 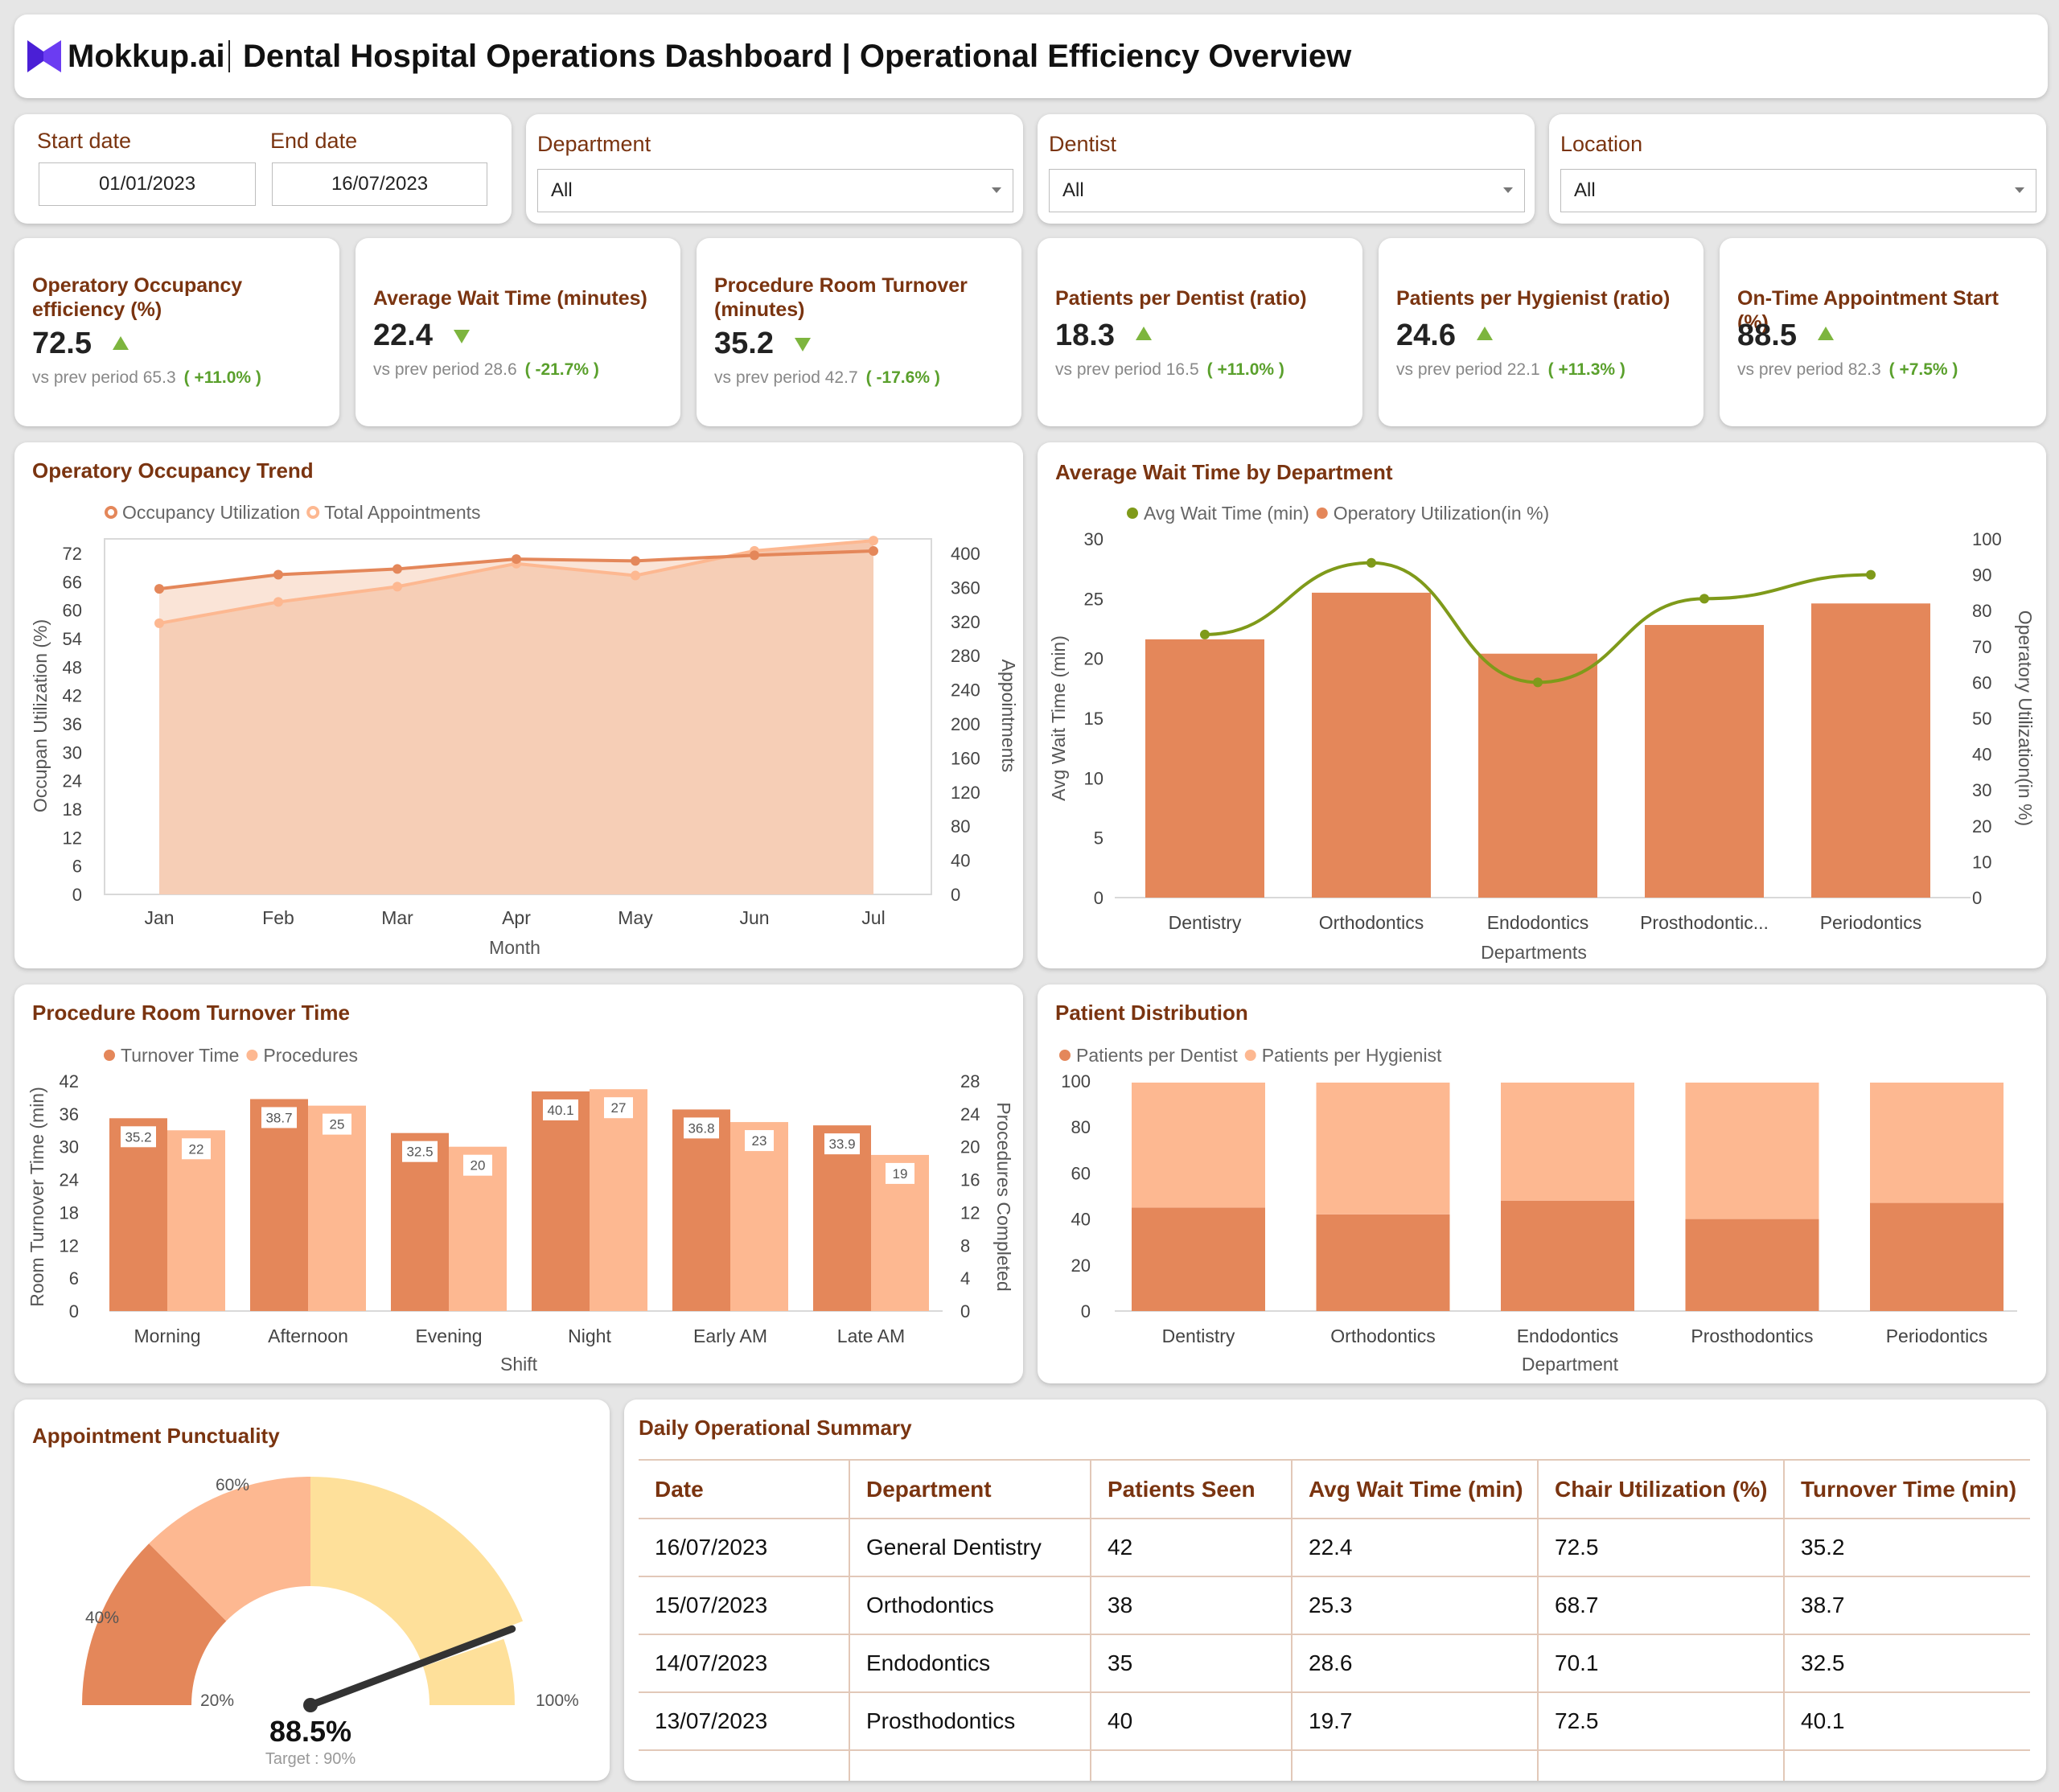 I want to click on x-axis-title: Shift, so click(x=519, y=1364).